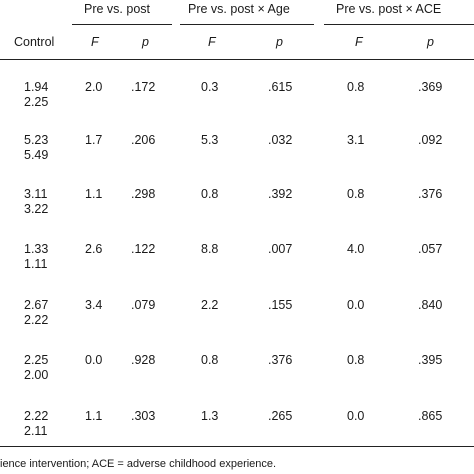 The height and width of the screenshot is (474, 474). What do you see at coordinates (237, 148) in the screenshot?
I see `table-row: 5.23 5.49 1.7 .206 5.3 .032 3.1 .092` at bounding box center [237, 148].